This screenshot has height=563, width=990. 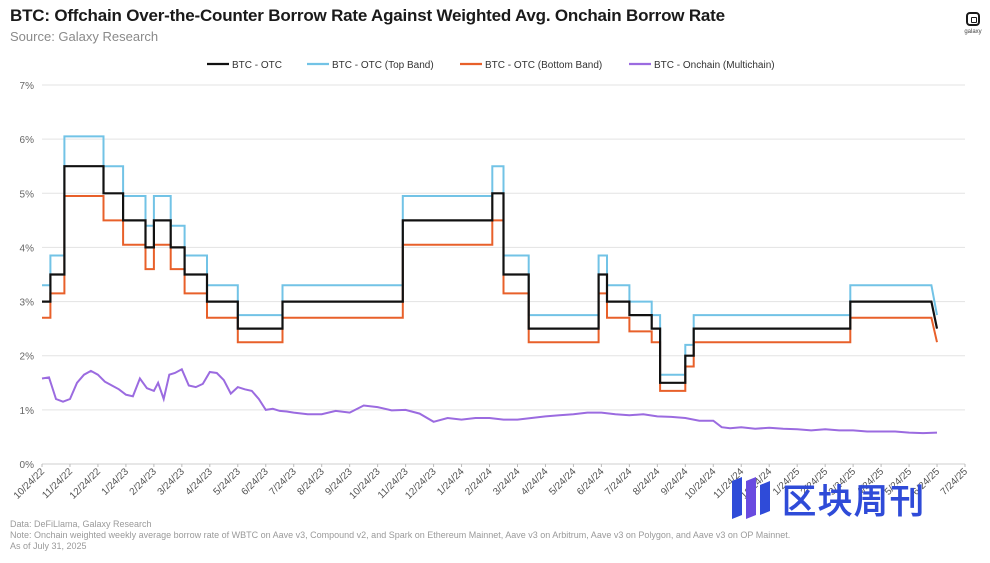 What do you see at coordinates (228, 482) in the screenshot?
I see `x-tick-label: 5/24/23` at bounding box center [228, 482].